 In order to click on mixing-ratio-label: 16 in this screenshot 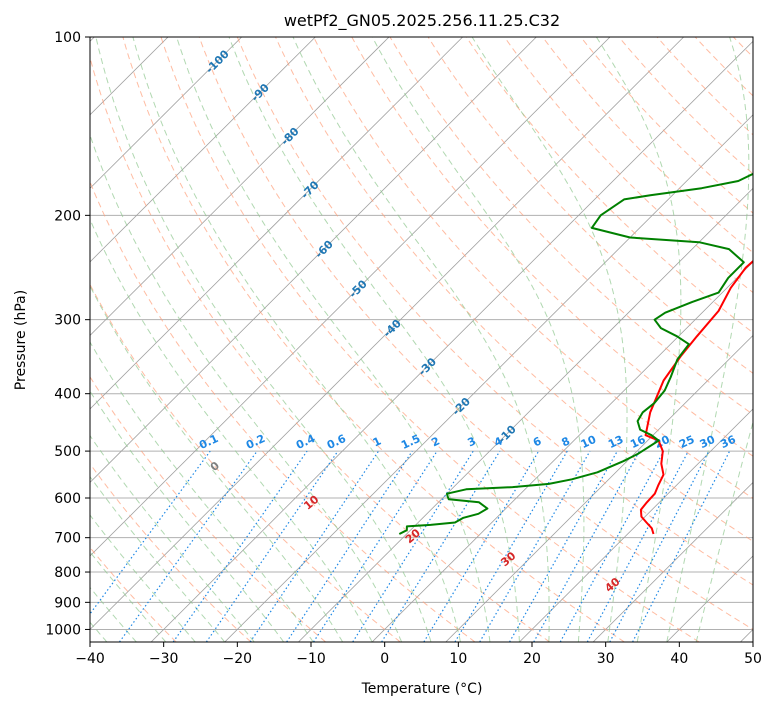, I will do `click(638, 442)`.